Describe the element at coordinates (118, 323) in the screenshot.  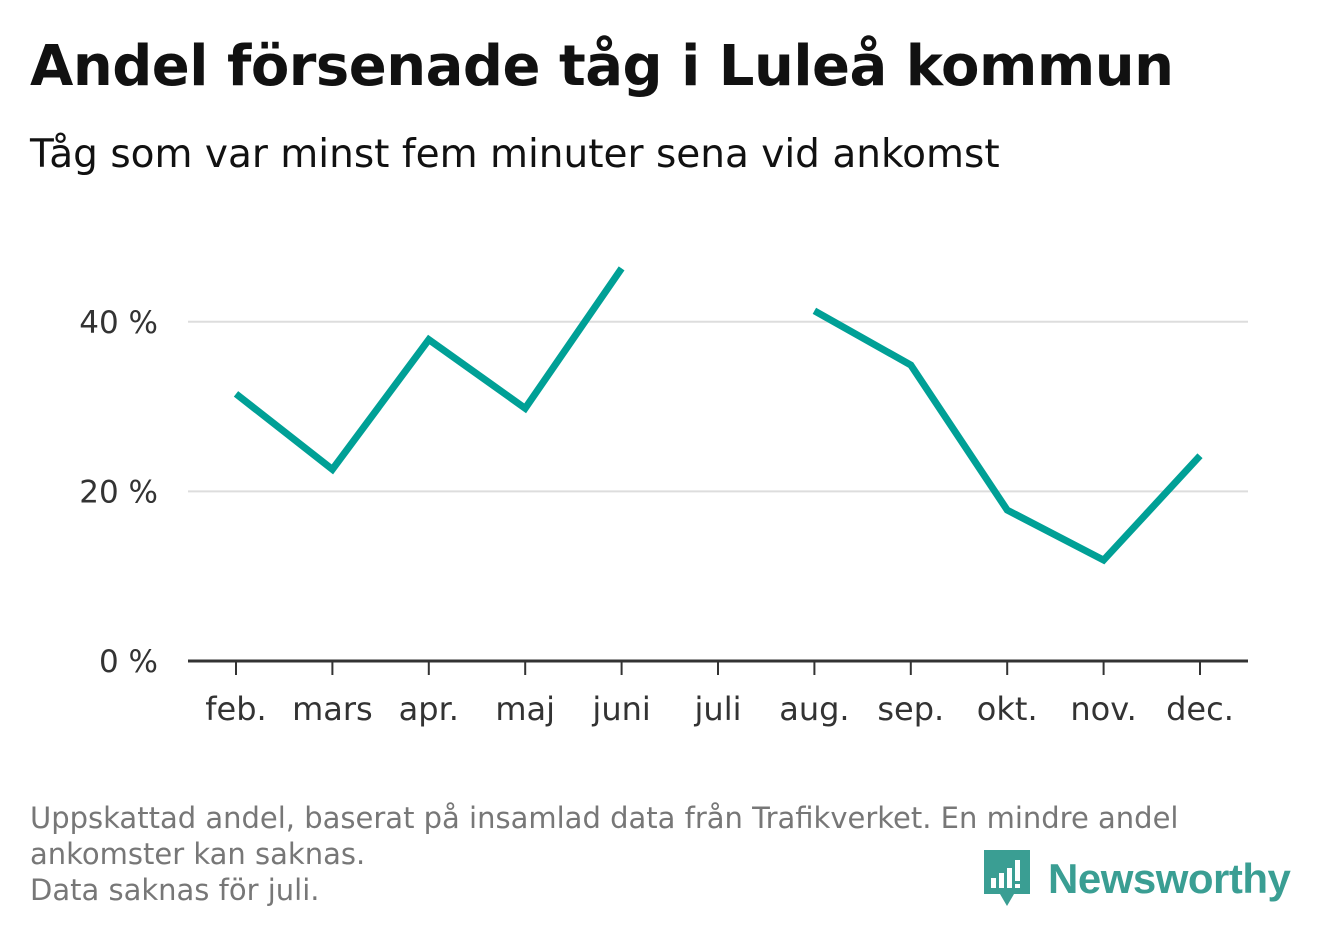
I see `y-tick-label: 40 %` at that location.